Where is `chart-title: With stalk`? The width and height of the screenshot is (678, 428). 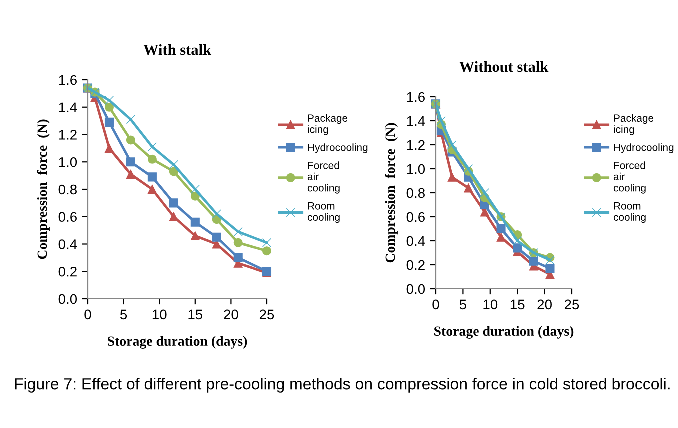 chart-title: With stalk is located at coordinates (178, 50).